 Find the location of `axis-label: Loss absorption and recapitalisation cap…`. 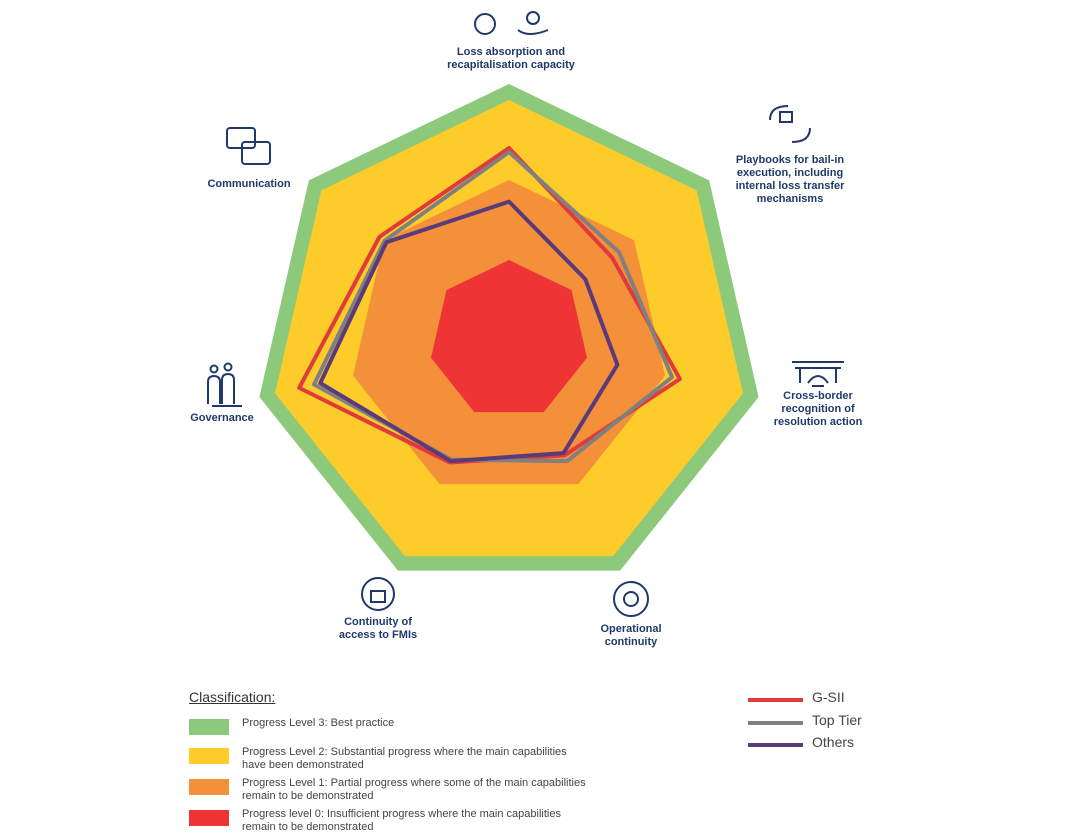

axis-label: Loss absorption and recapitalisation cap… is located at coordinates (511, 58).